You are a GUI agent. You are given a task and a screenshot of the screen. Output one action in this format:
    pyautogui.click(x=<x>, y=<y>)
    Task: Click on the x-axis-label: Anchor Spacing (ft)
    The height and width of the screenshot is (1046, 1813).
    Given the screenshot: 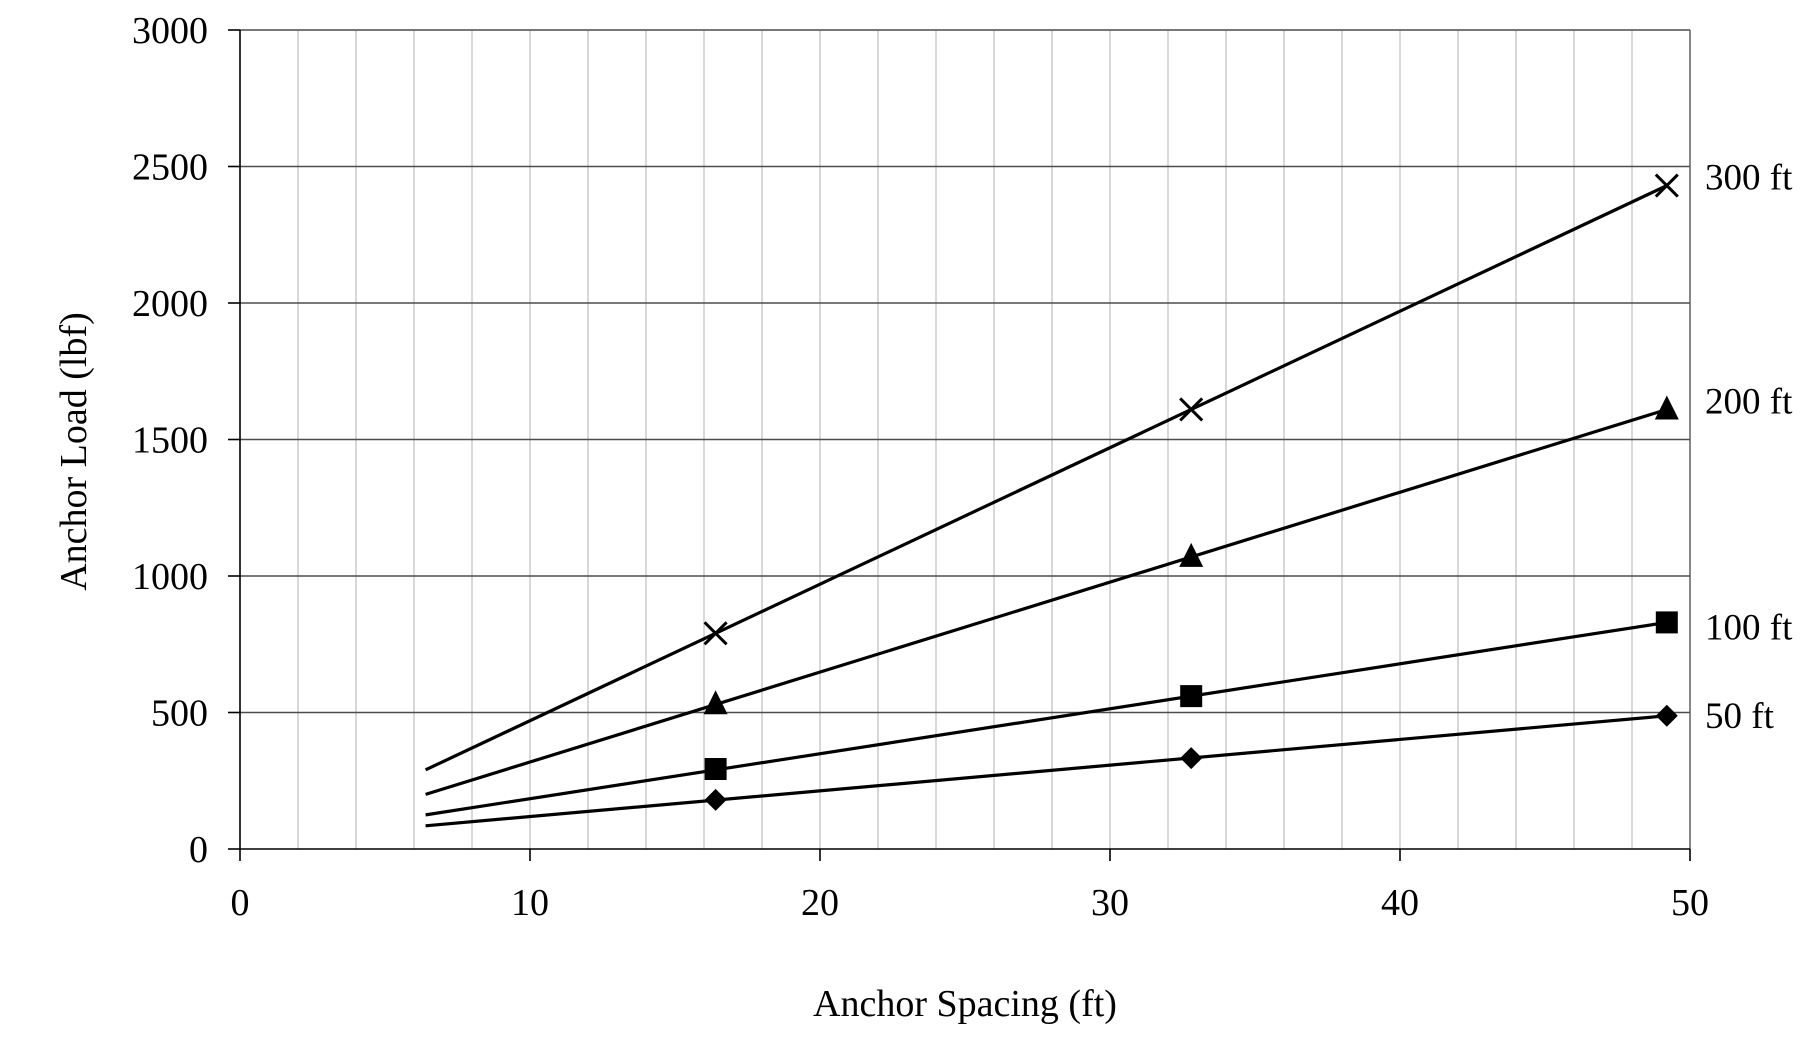 What is the action you would take?
    pyautogui.click(x=965, y=1004)
    